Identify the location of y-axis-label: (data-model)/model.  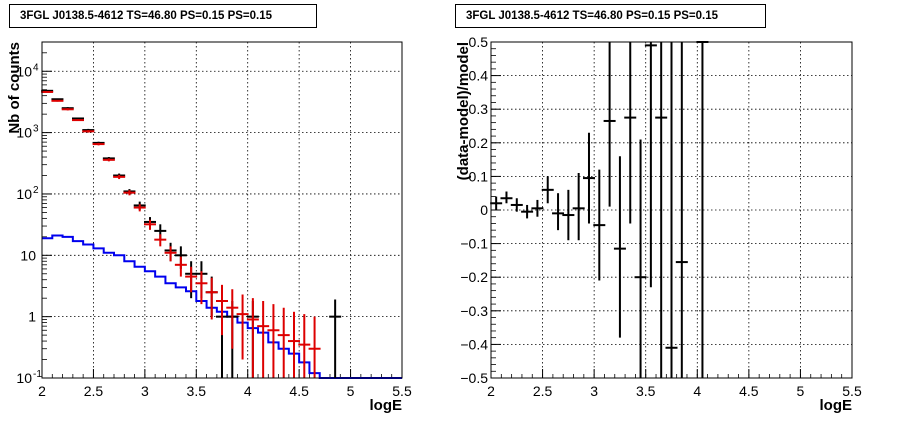
(463, 111).